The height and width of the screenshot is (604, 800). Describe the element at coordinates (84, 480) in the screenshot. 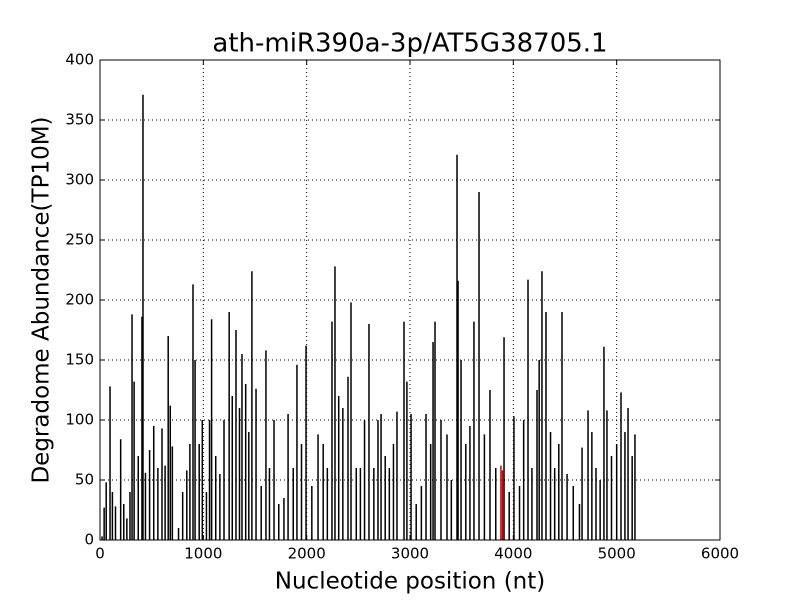

I see `y-tick-label: 50` at that location.